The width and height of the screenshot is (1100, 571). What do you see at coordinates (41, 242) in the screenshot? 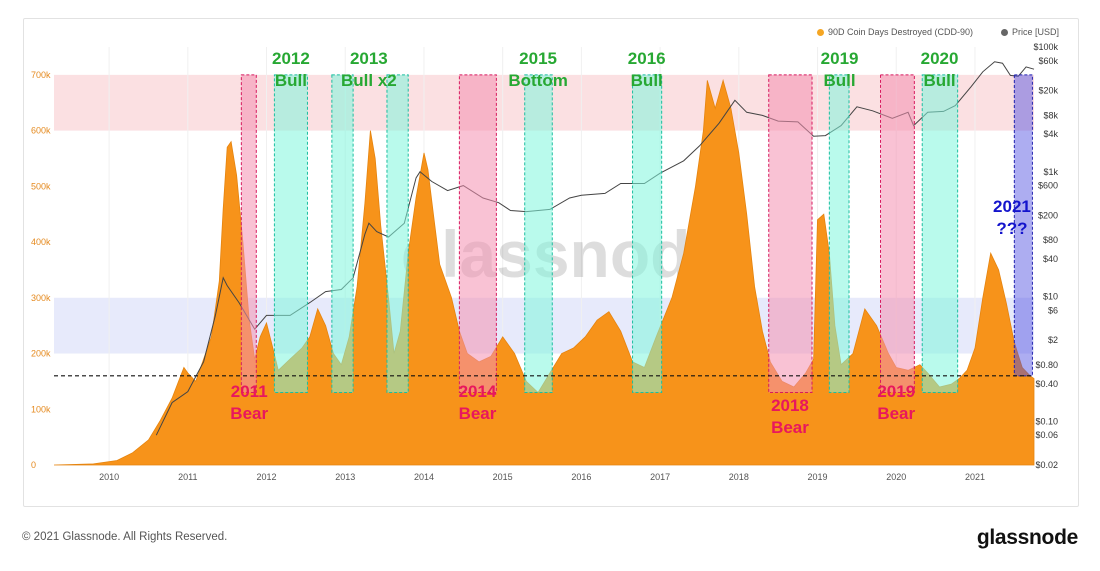
I see `y-left-tick-label: 400k` at bounding box center [41, 242].